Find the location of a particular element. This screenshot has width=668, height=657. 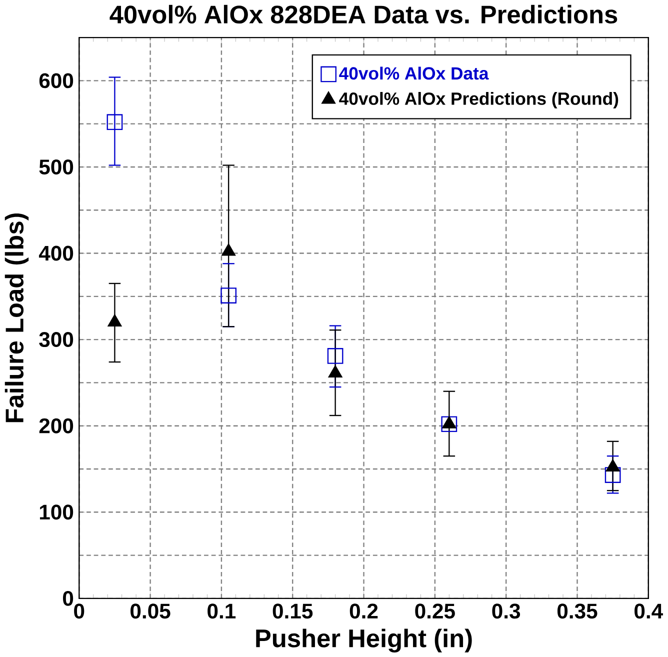

x-tick-label: 0.25 is located at coordinates (435, 610).